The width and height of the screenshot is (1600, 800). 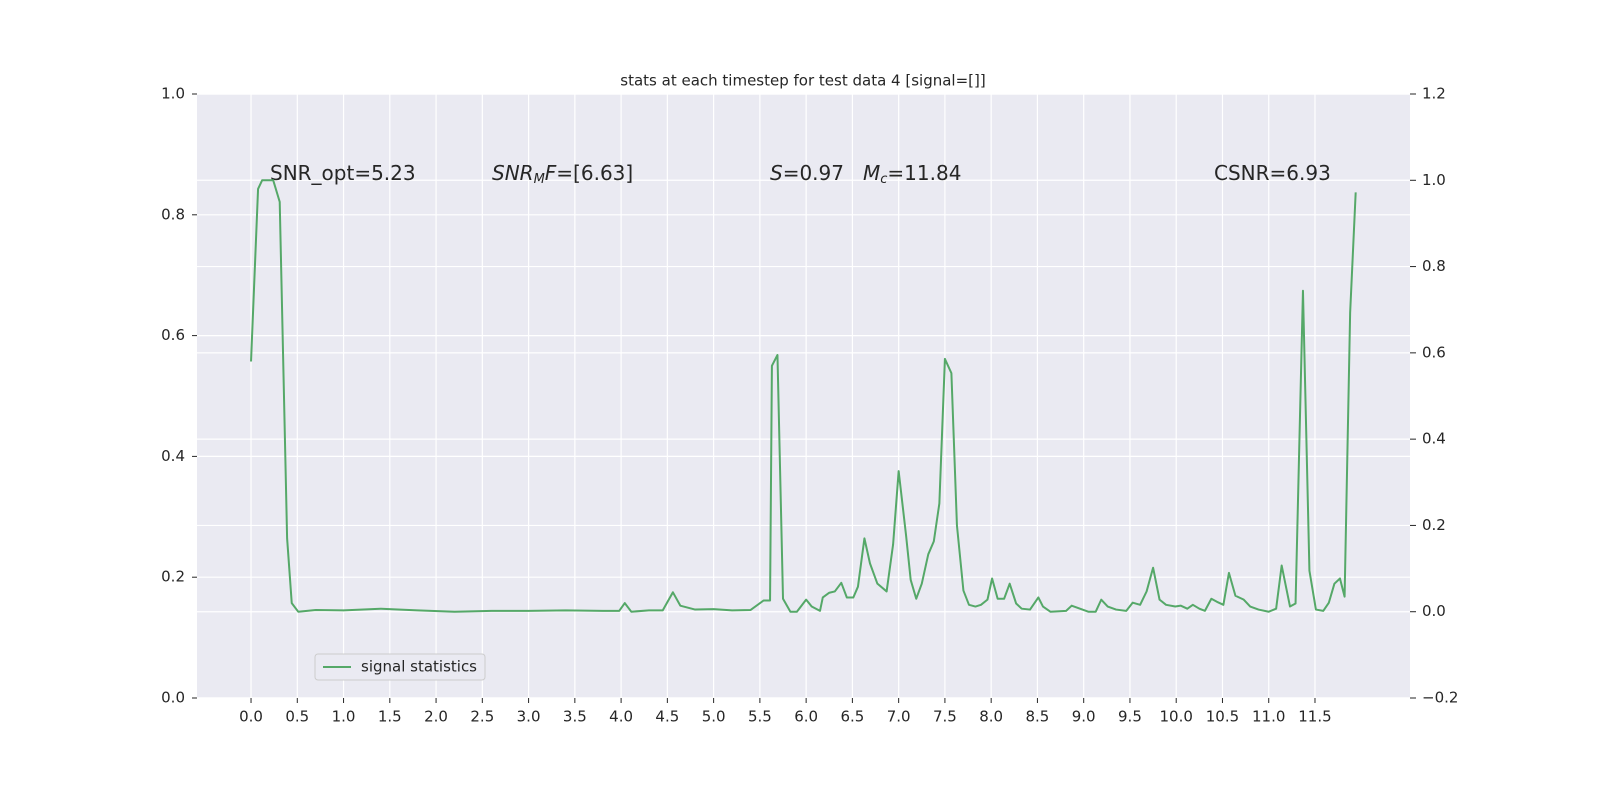 What do you see at coordinates (436, 717) in the screenshot?
I see `x-tick-label: 2.0` at bounding box center [436, 717].